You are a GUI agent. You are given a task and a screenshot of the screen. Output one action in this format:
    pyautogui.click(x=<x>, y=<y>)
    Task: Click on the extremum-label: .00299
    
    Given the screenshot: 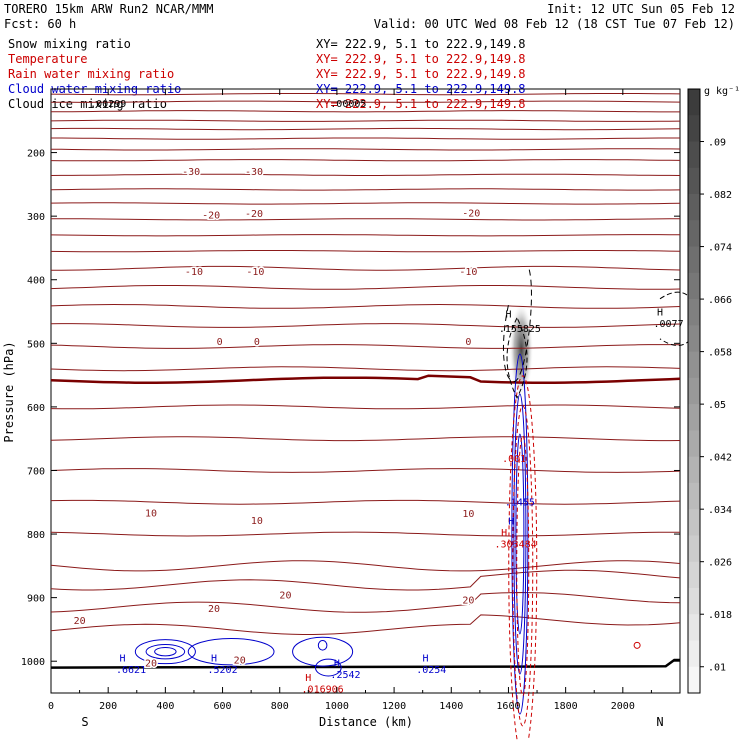 What is the action you would take?
    pyautogui.click(x=108, y=104)
    